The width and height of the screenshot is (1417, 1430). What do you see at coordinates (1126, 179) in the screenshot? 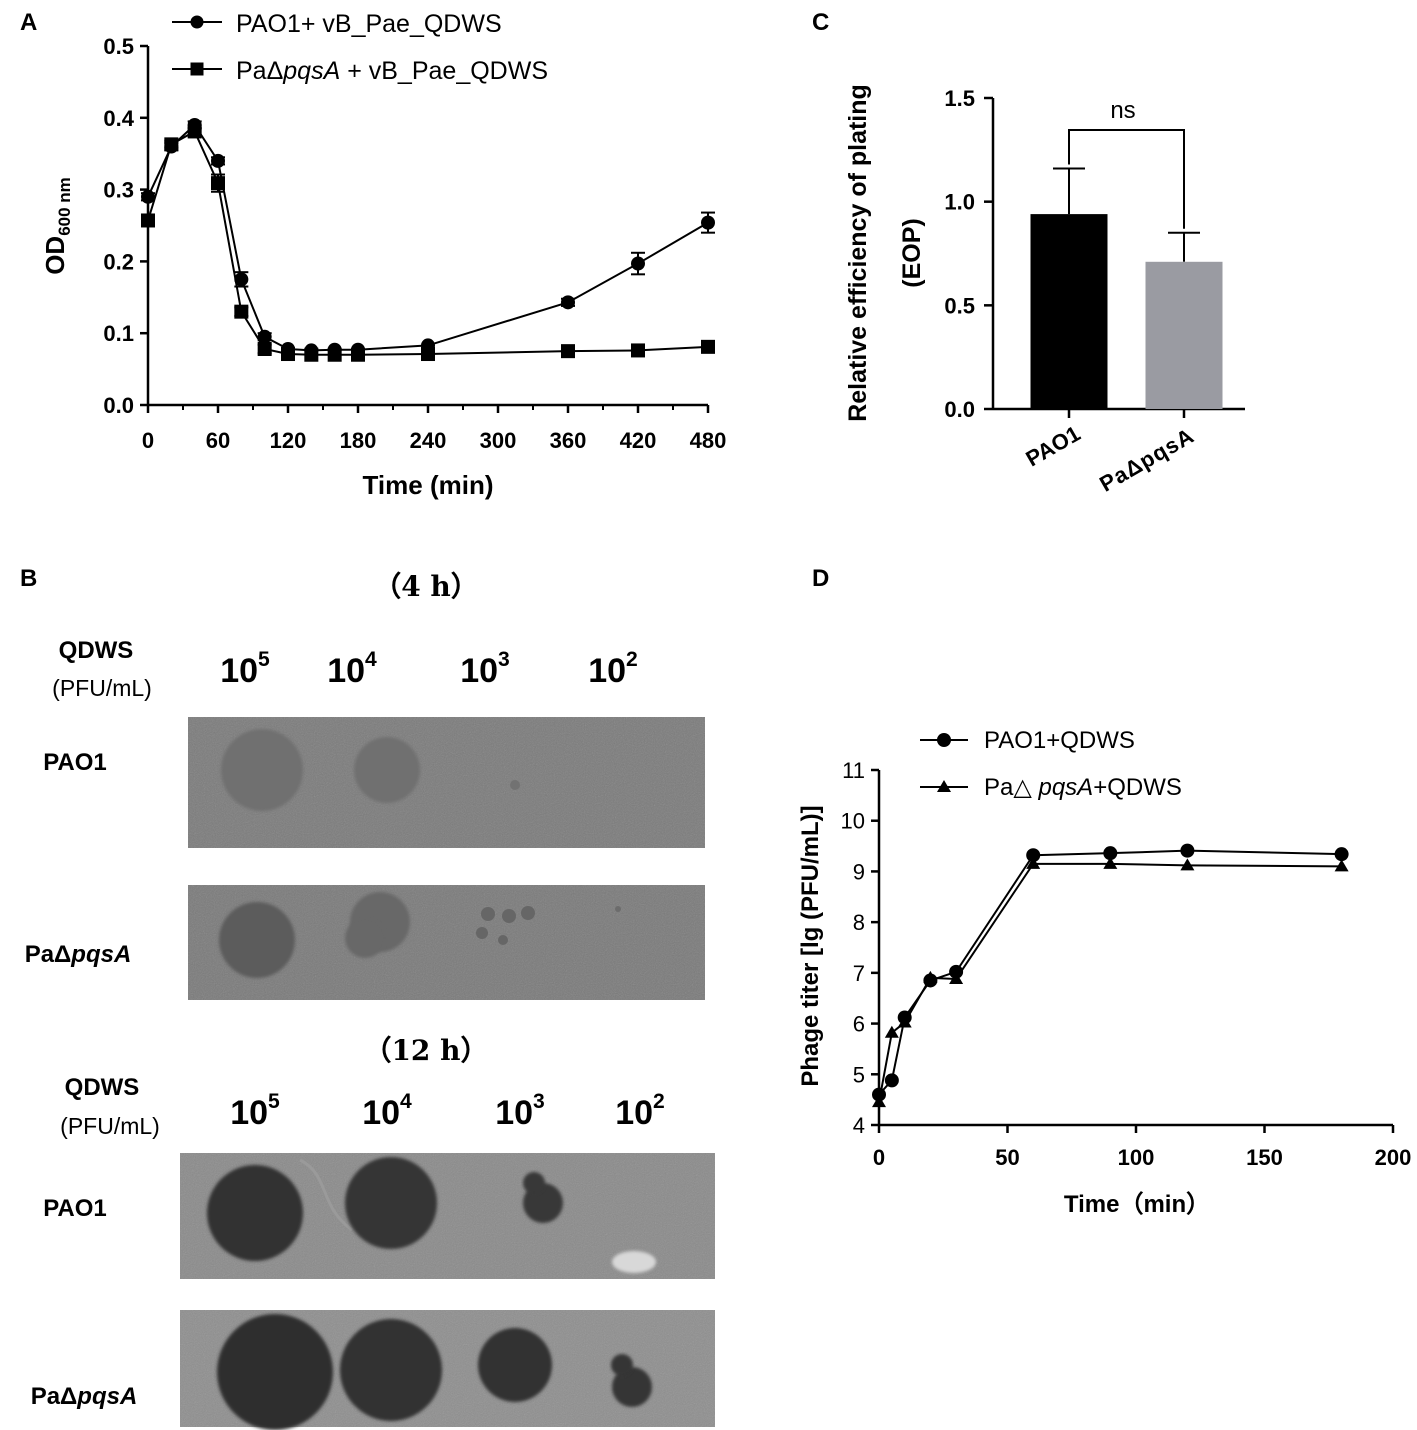
I see `panel-c-significance-bracket` at bounding box center [1126, 179].